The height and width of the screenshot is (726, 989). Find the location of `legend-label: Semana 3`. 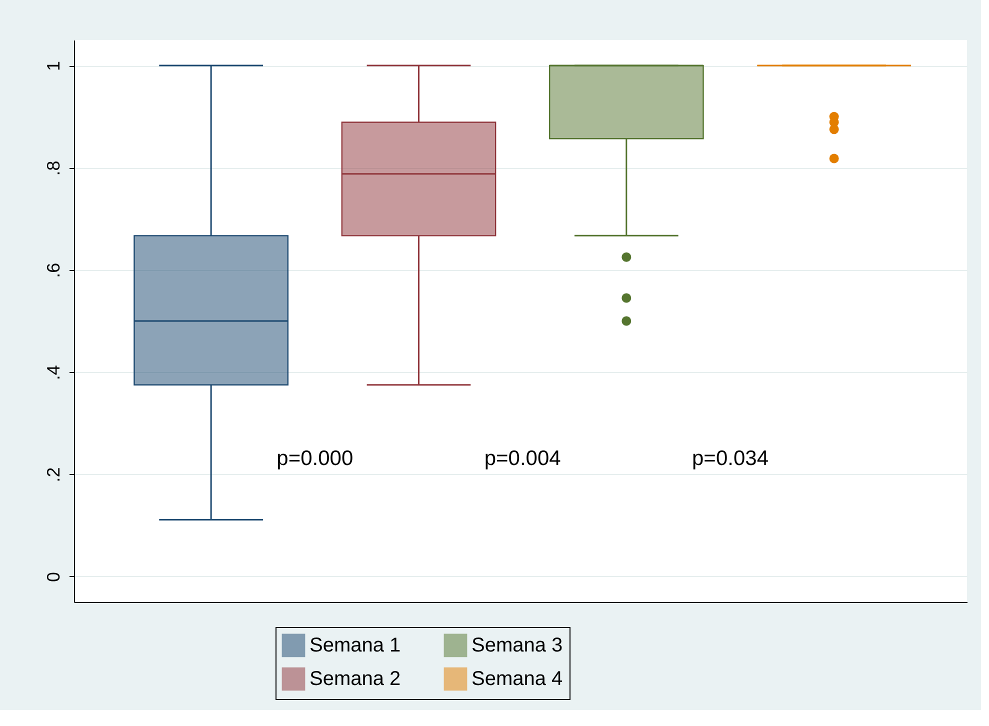

legend-label: Semana 3 is located at coordinates (517, 645).